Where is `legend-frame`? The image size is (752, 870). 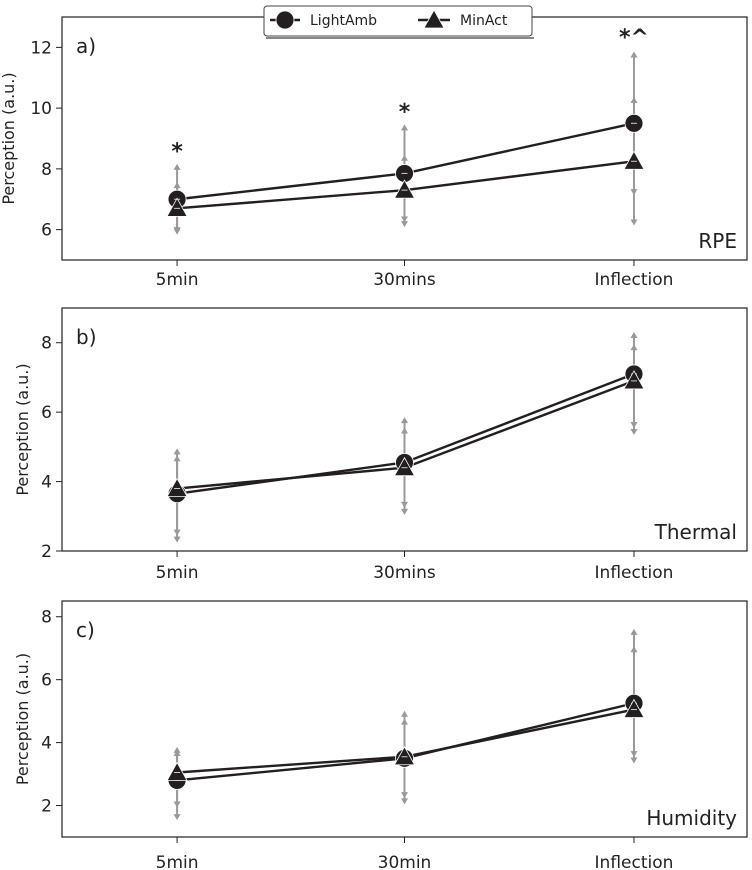 legend-frame is located at coordinates (398, 21).